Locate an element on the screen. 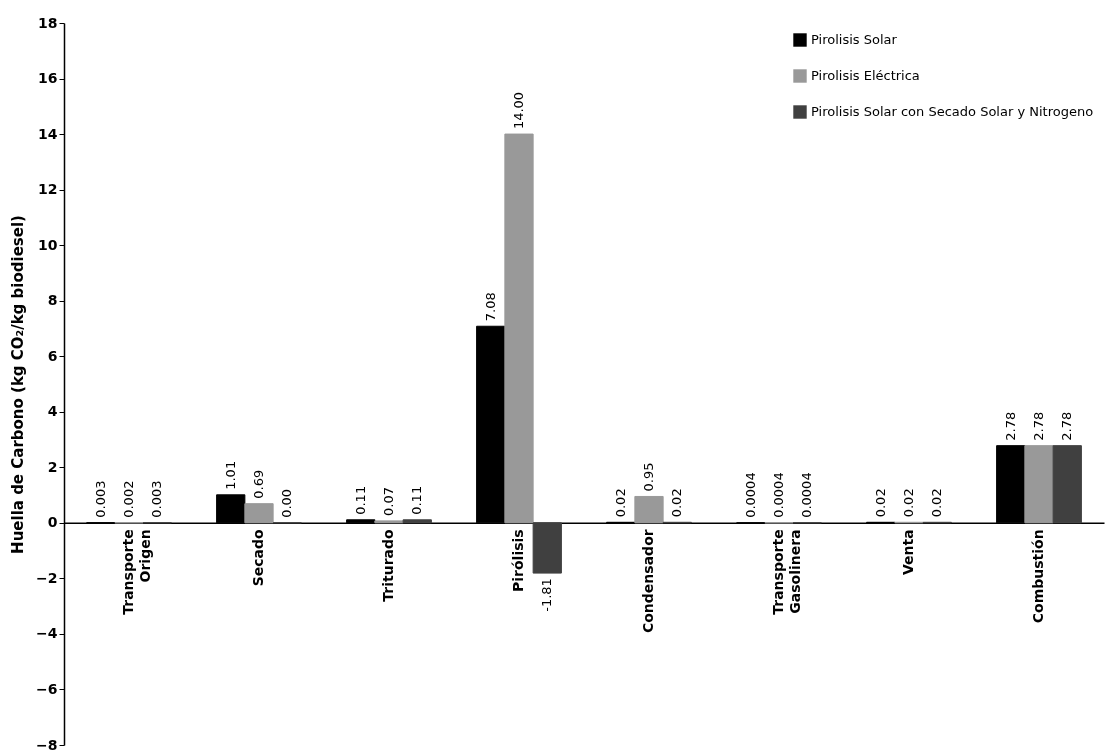  data-label: 0.95 is located at coordinates (648, 477).